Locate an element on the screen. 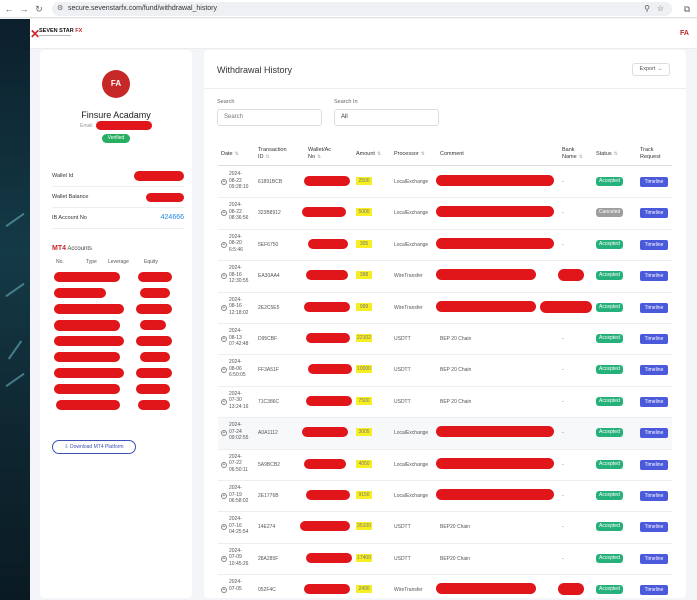 Image resolution: width=697 pixels, height=600 pixels. transaction-id-cell: 71C386C is located at coordinates (269, 401).